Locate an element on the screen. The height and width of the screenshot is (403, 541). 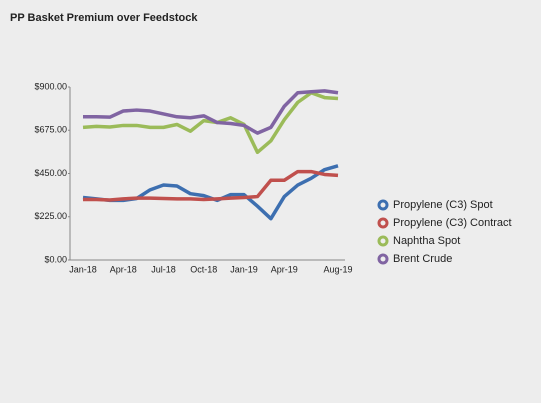
y-tick-label: $225.00 is located at coordinates (50, 216).